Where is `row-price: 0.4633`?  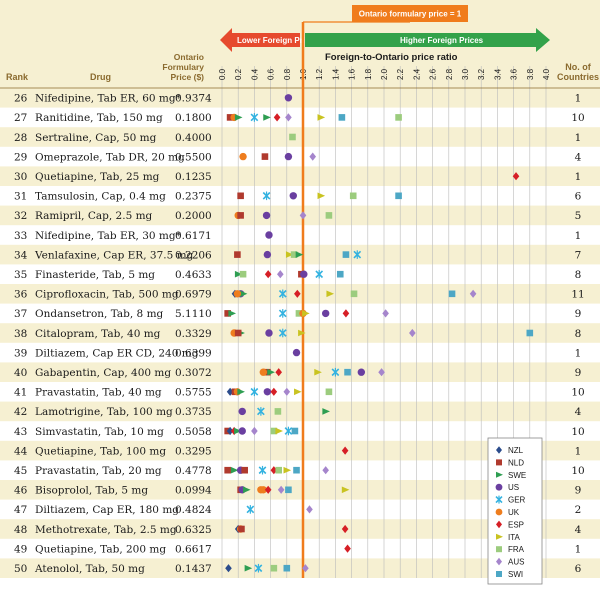 row-price: 0.4633 is located at coordinates (193, 275).